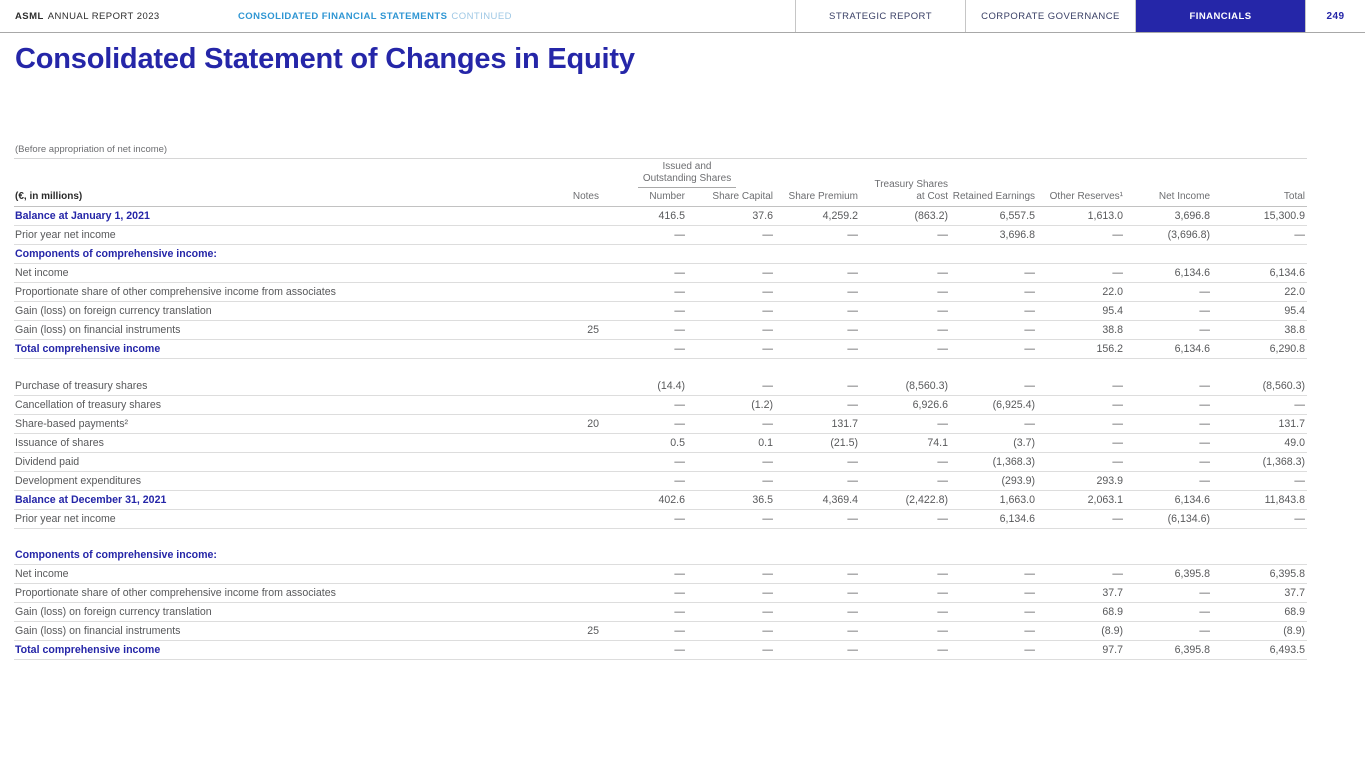 This screenshot has height=769, width=1365. I want to click on row-label: Balance at December 31, 2021, so click(285, 500).